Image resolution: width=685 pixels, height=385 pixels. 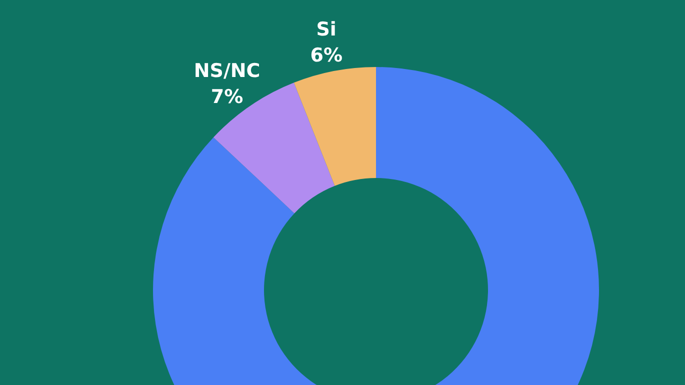 I want to click on data-label: 7%, so click(x=227, y=97).